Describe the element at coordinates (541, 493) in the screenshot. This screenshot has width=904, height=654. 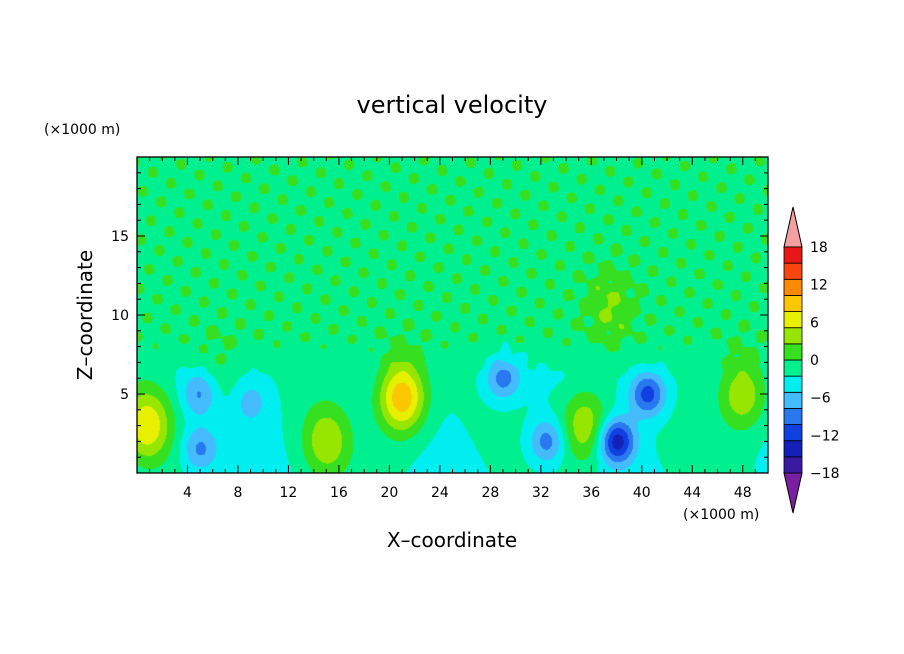
I see `x-tick-label: 32` at that location.